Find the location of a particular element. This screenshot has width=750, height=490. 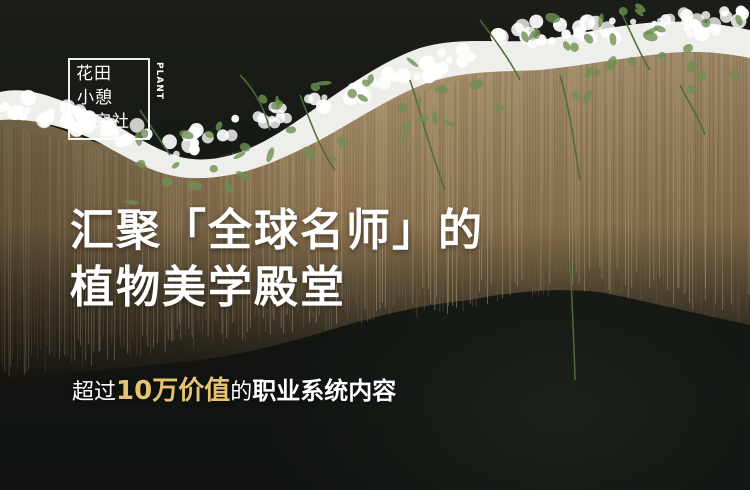

subtitle: 超过10万价值的职业系统内容 is located at coordinates (234, 392).